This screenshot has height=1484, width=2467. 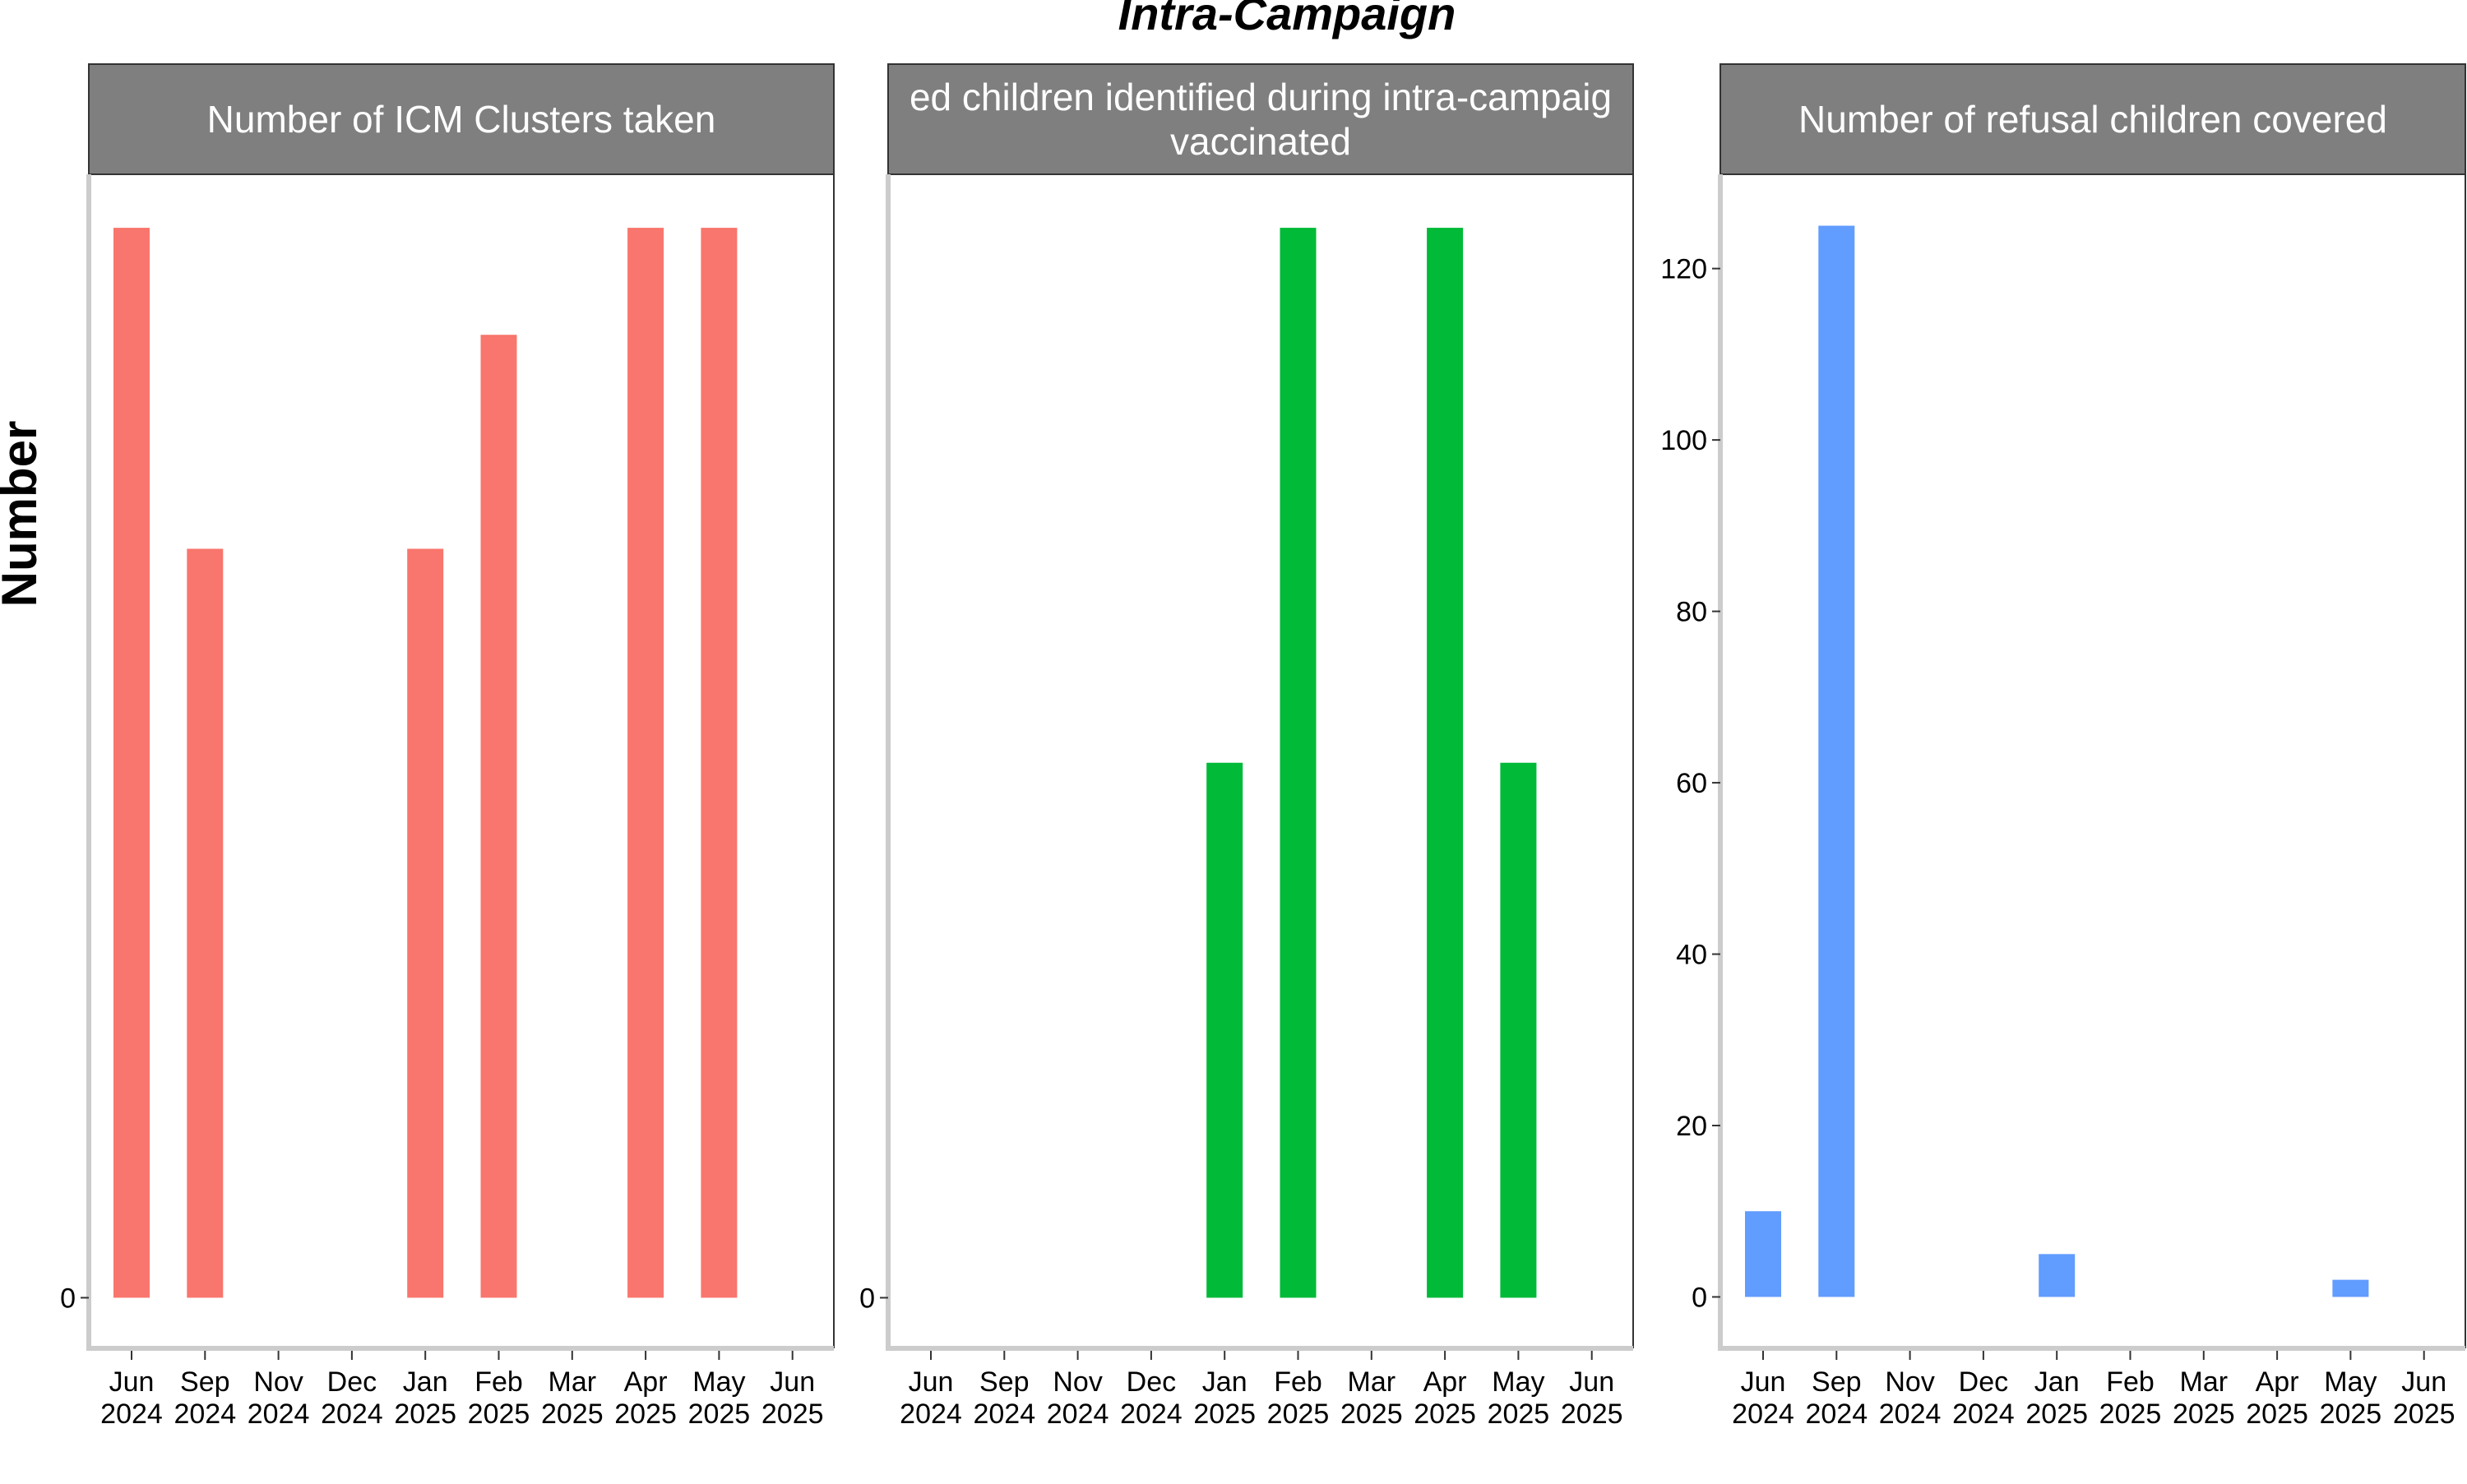 I want to click on facet-strip-label: Number of ICM Clusters taken, so click(x=461, y=120).